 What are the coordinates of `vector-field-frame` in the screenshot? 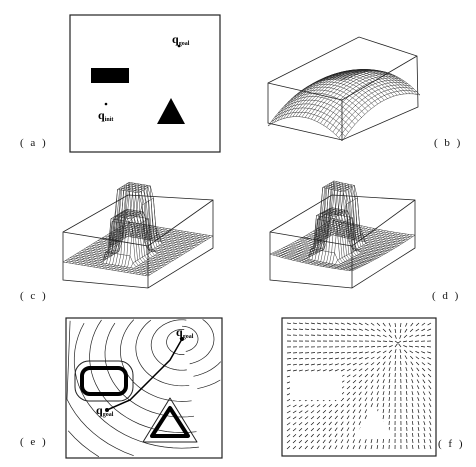 It's located at (359, 387).